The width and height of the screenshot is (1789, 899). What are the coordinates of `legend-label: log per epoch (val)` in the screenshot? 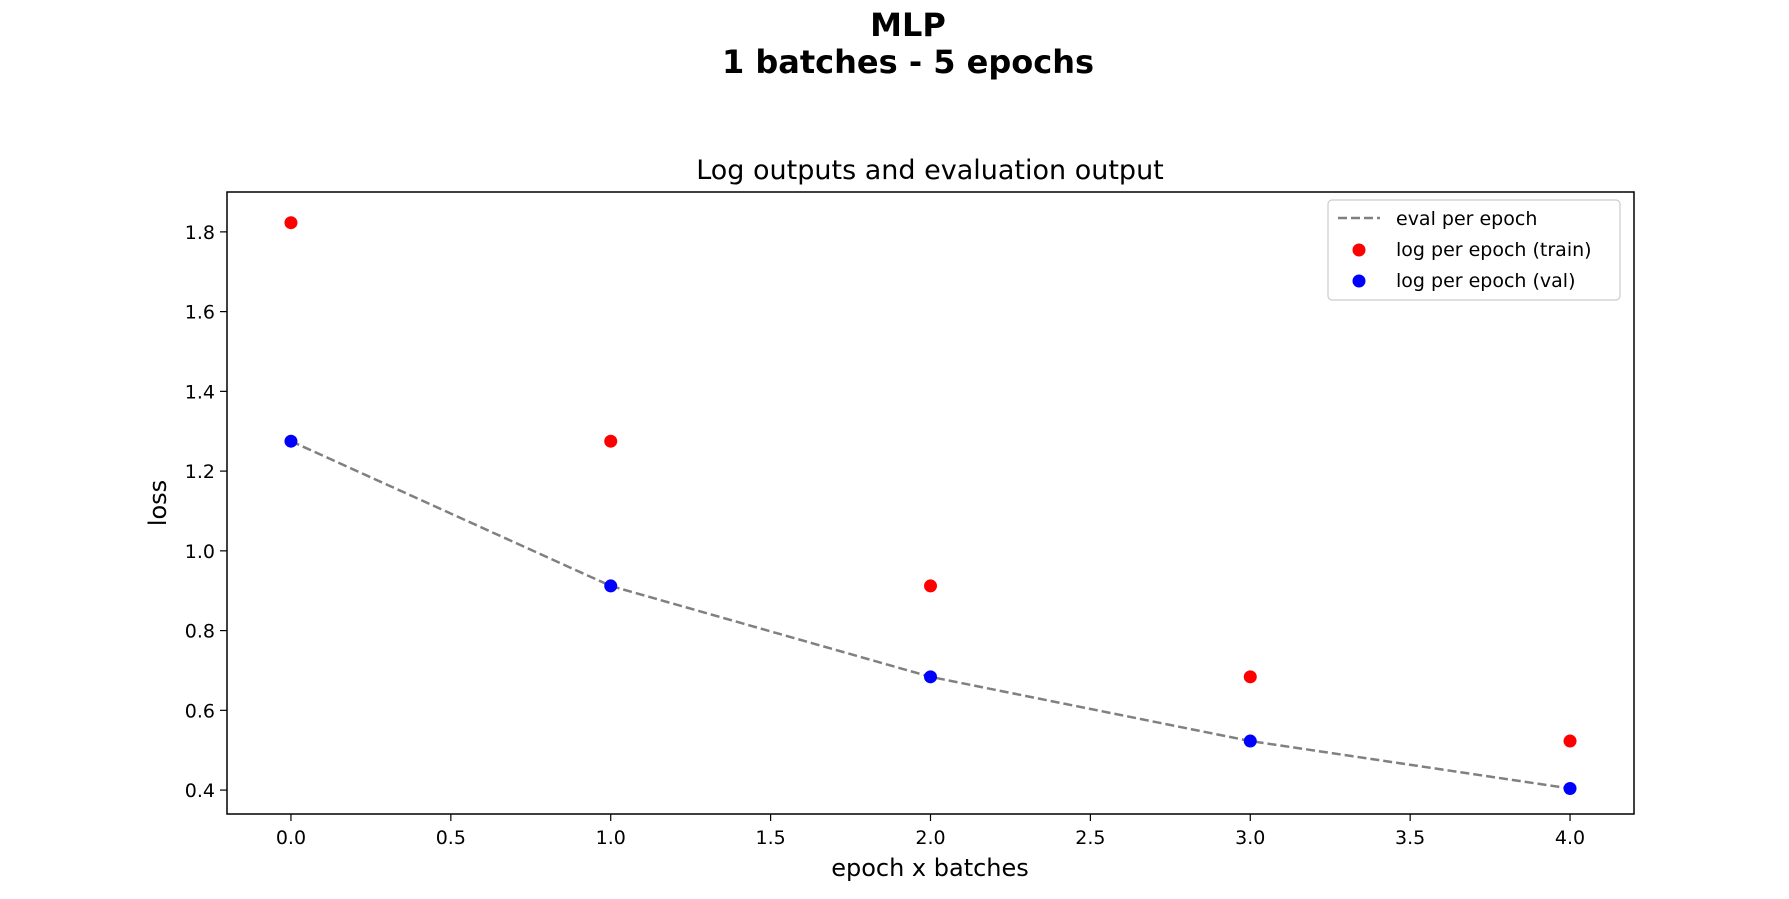 It's located at (1486, 281).